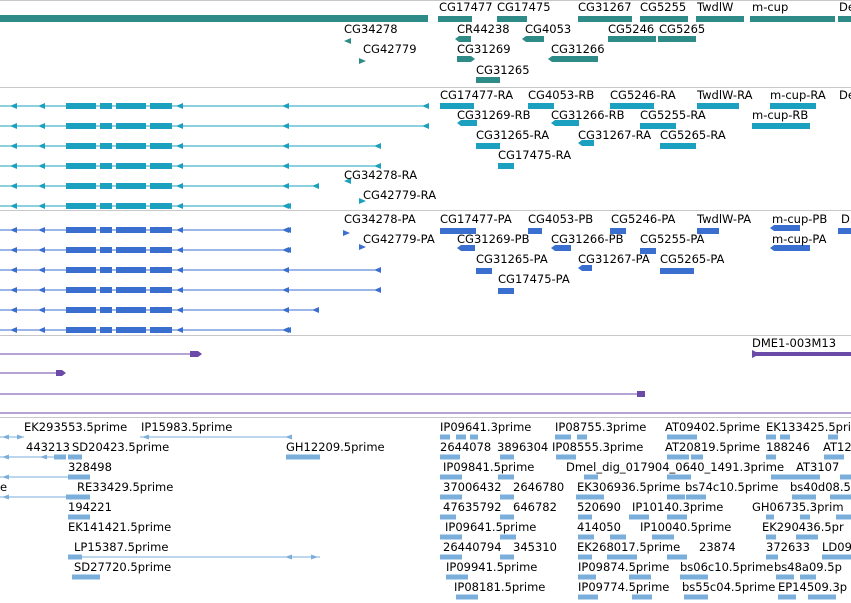 Image resolution: width=851 pixels, height=603 pixels. Describe the element at coordinates (90, 467) in the screenshot. I see `est-label: 328498` at that location.